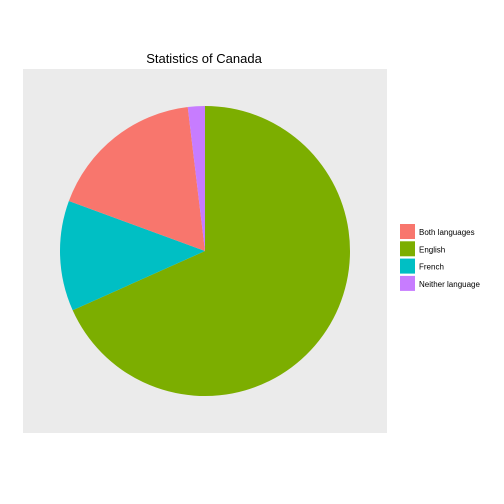  Describe the element at coordinates (449, 284) in the screenshot. I see `legend-label: Neither language` at that location.